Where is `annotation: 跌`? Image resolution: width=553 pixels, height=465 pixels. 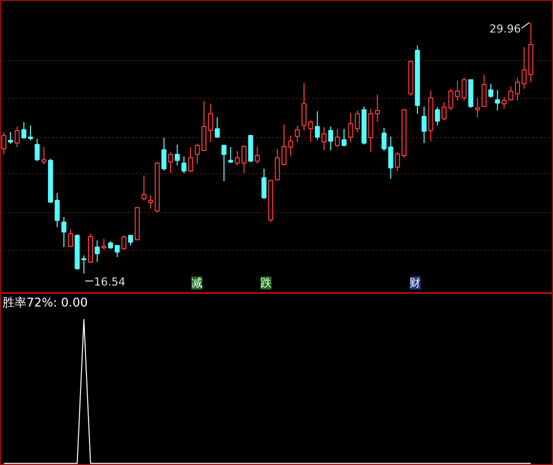 annotation: 跌 is located at coordinates (266, 283).